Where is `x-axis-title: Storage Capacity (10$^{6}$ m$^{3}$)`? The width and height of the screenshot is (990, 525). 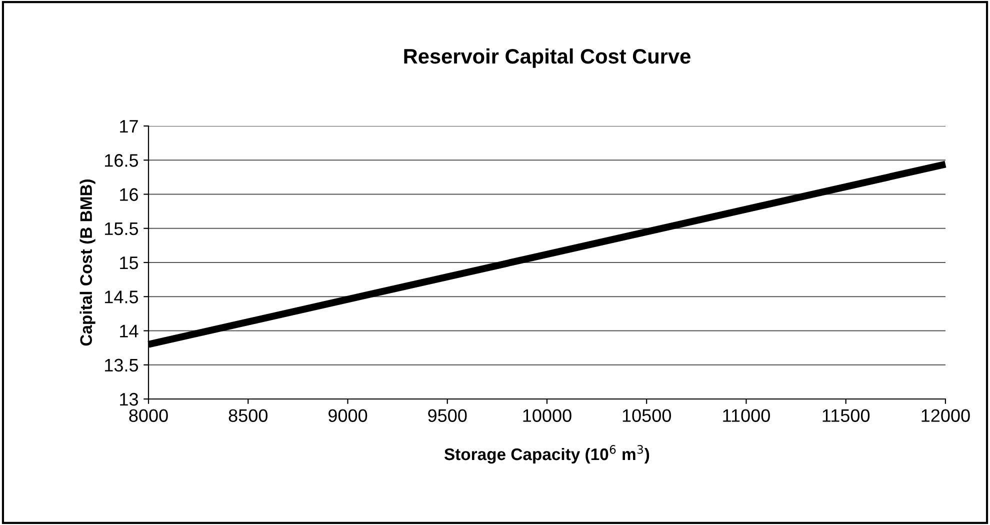 x-axis-title: Storage Capacity (10$^{6}$ m$^{3}$) is located at coordinates (547, 454).